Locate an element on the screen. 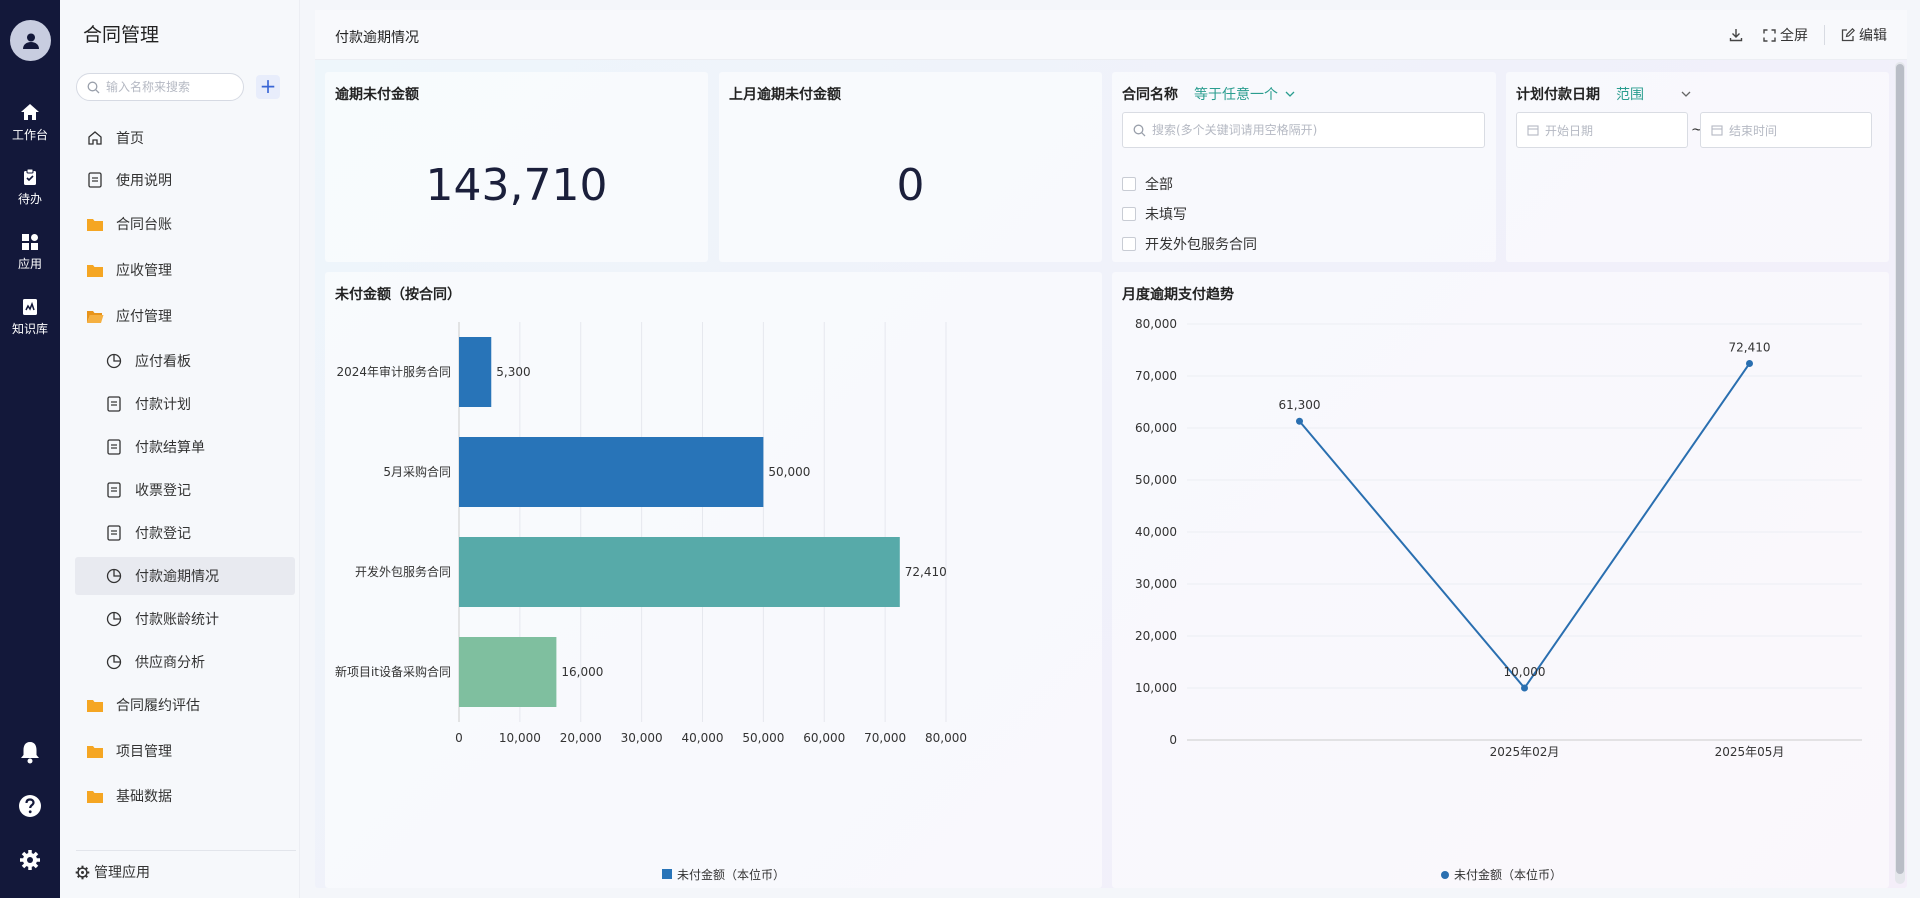  home-outline-icon is located at coordinates (95, 138).